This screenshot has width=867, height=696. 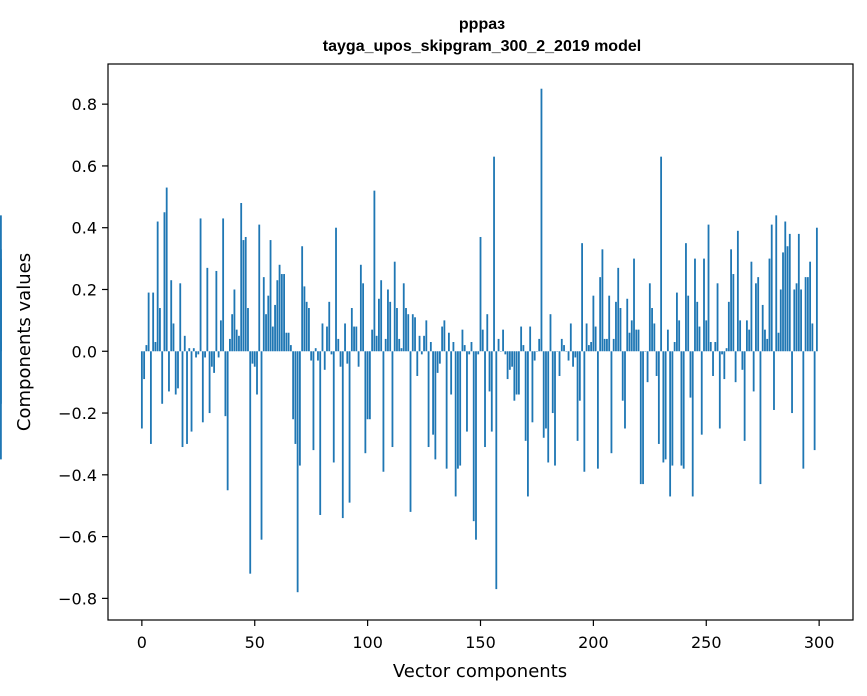 What do you see at coordinates (486, 636) in the screenshot?
I see `x-axis-ticks: 0 50 100 150 200 250 300` at bounding box center [486, 636].